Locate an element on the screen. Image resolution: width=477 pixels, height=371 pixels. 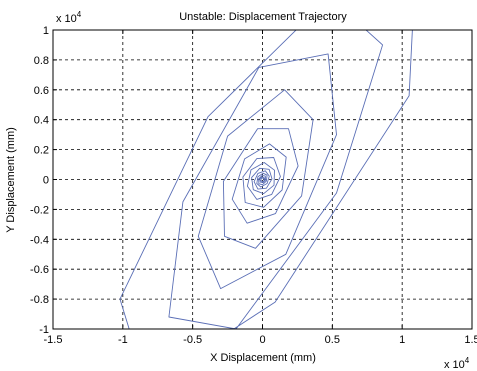
x-tick-label: -1 is located at coordinates (123, 340).